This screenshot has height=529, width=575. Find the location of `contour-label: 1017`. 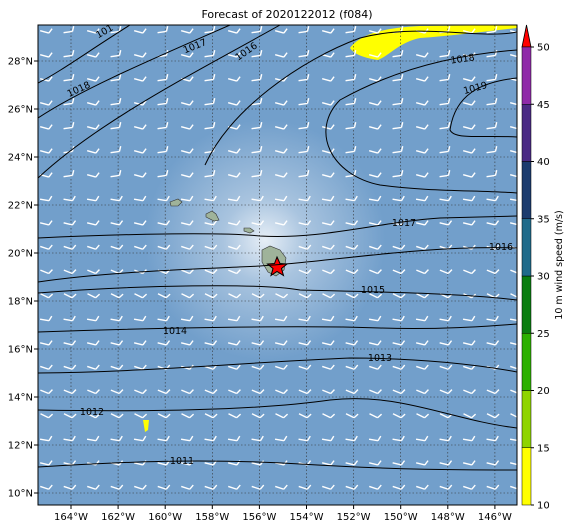

contour-label: 1017 is located at coordinates (404, 223).